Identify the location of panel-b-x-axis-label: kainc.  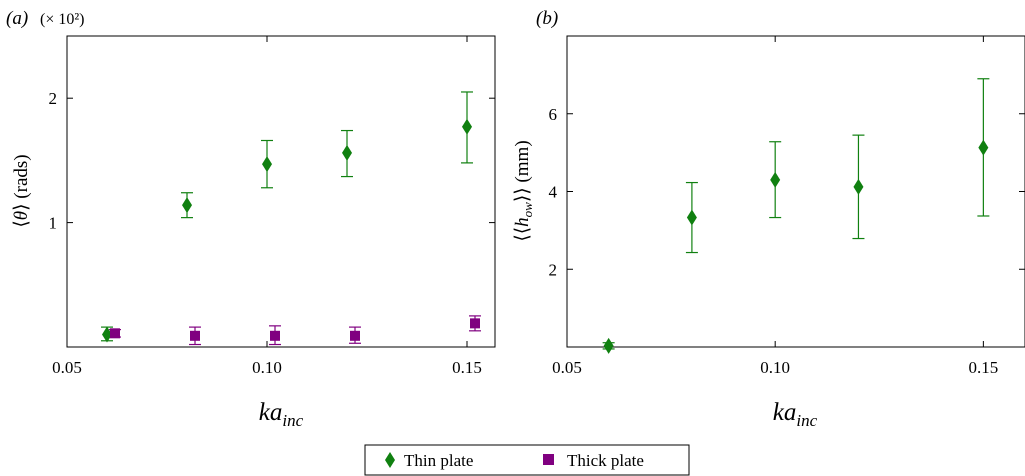
(795, 414).